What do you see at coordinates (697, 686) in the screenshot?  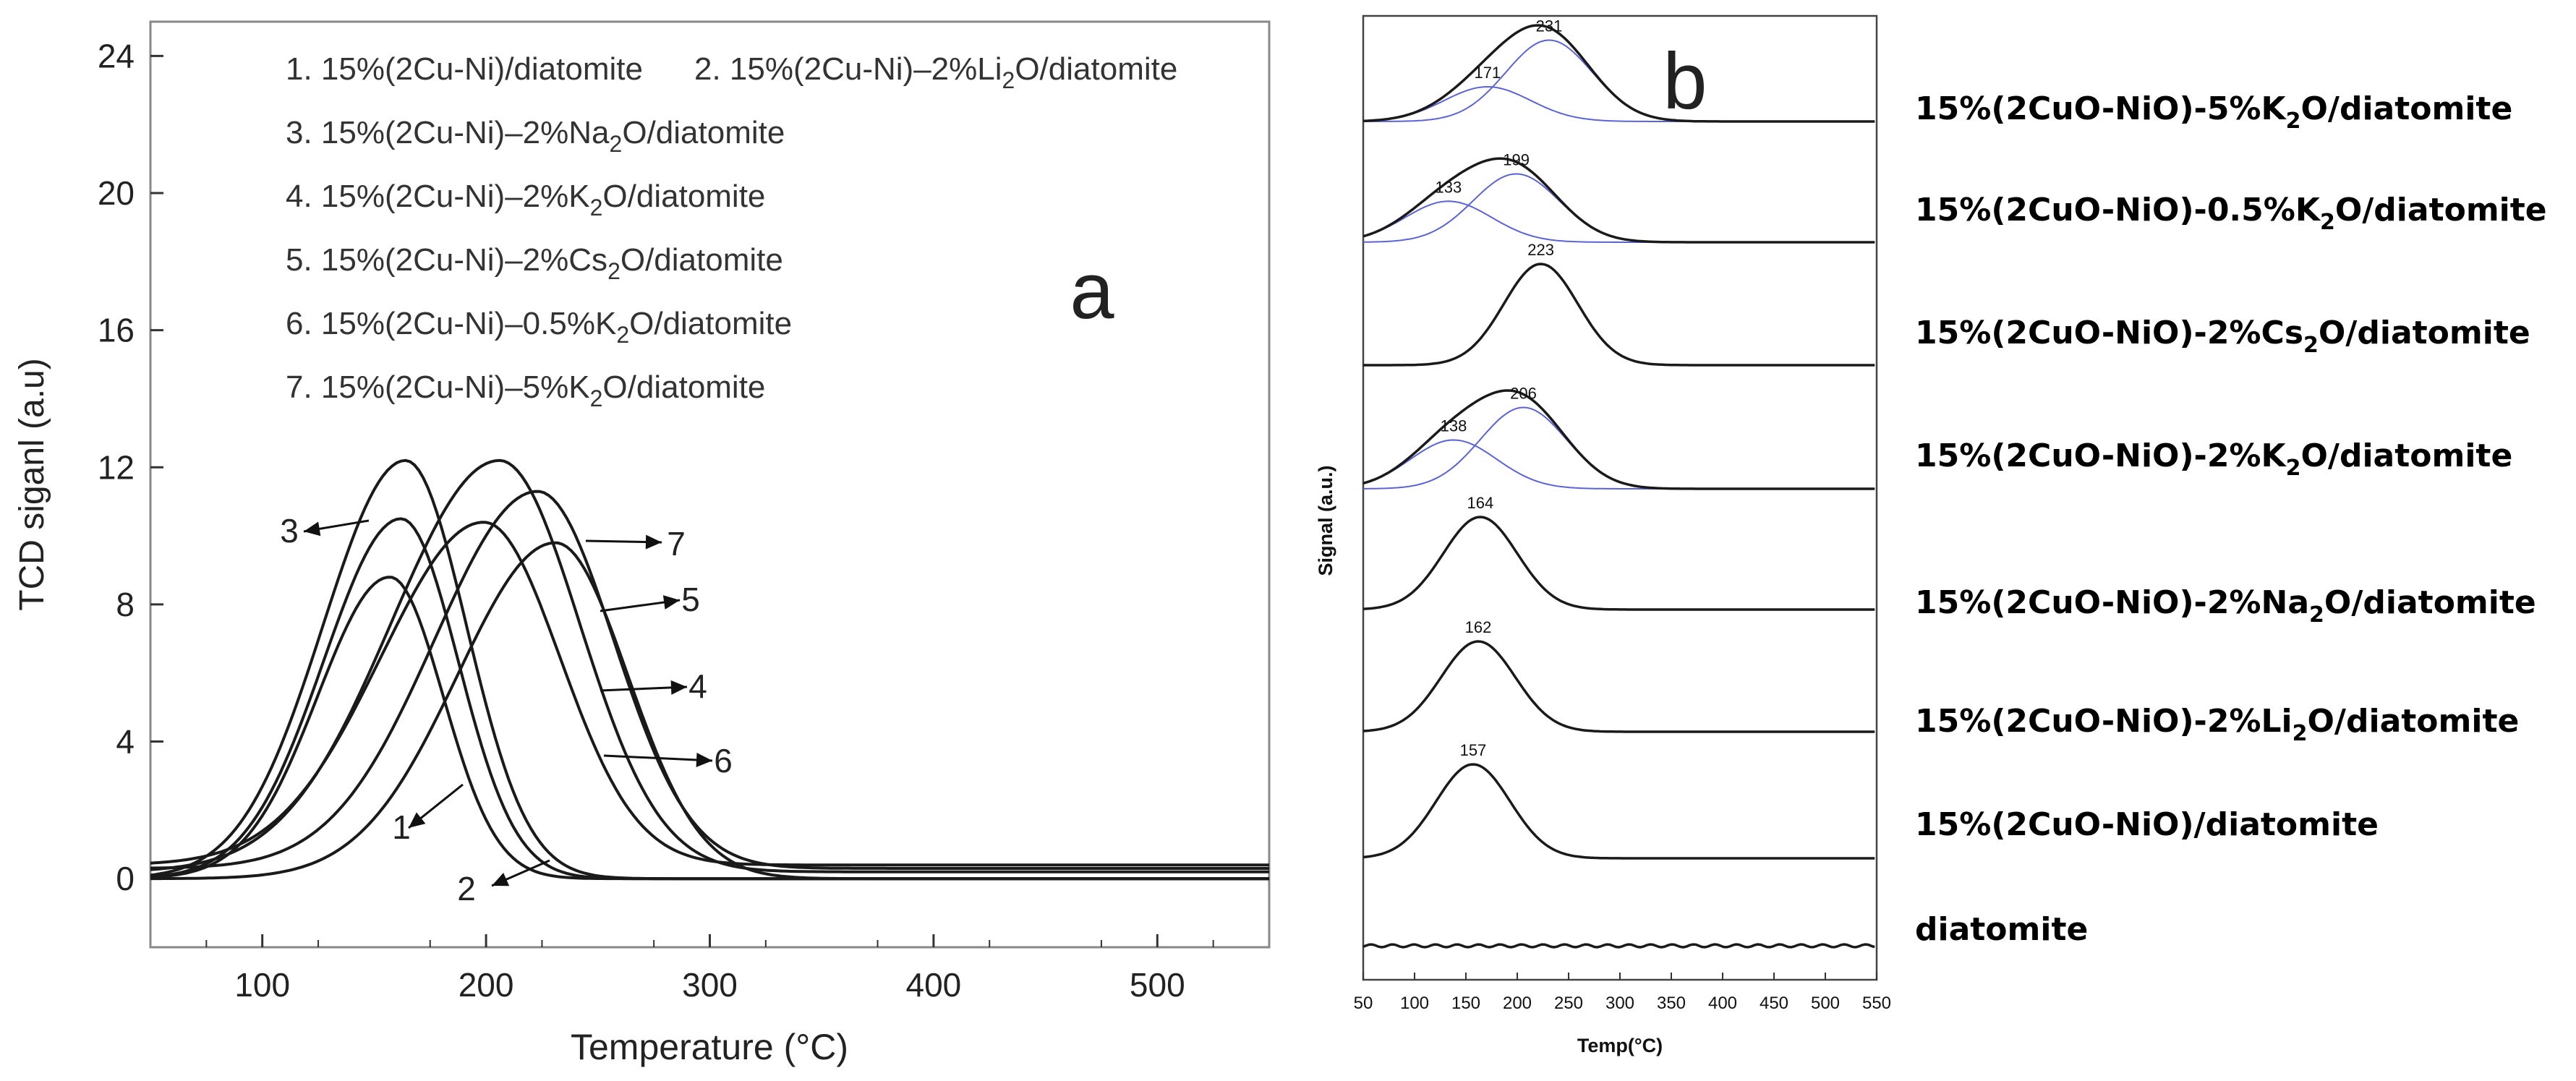 I see `curve-label-4: 4` at bounding box center [697, 686].